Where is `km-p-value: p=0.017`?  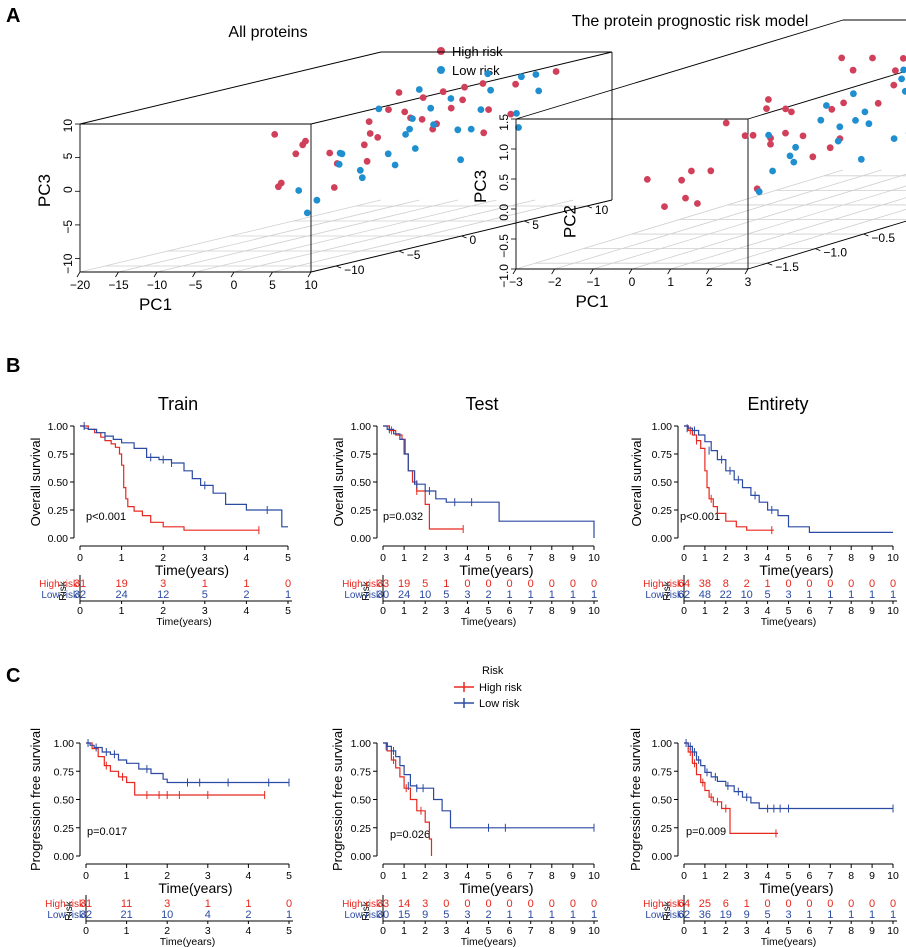
km-p-value: p=0.017 is located at coordinates (107, 832).